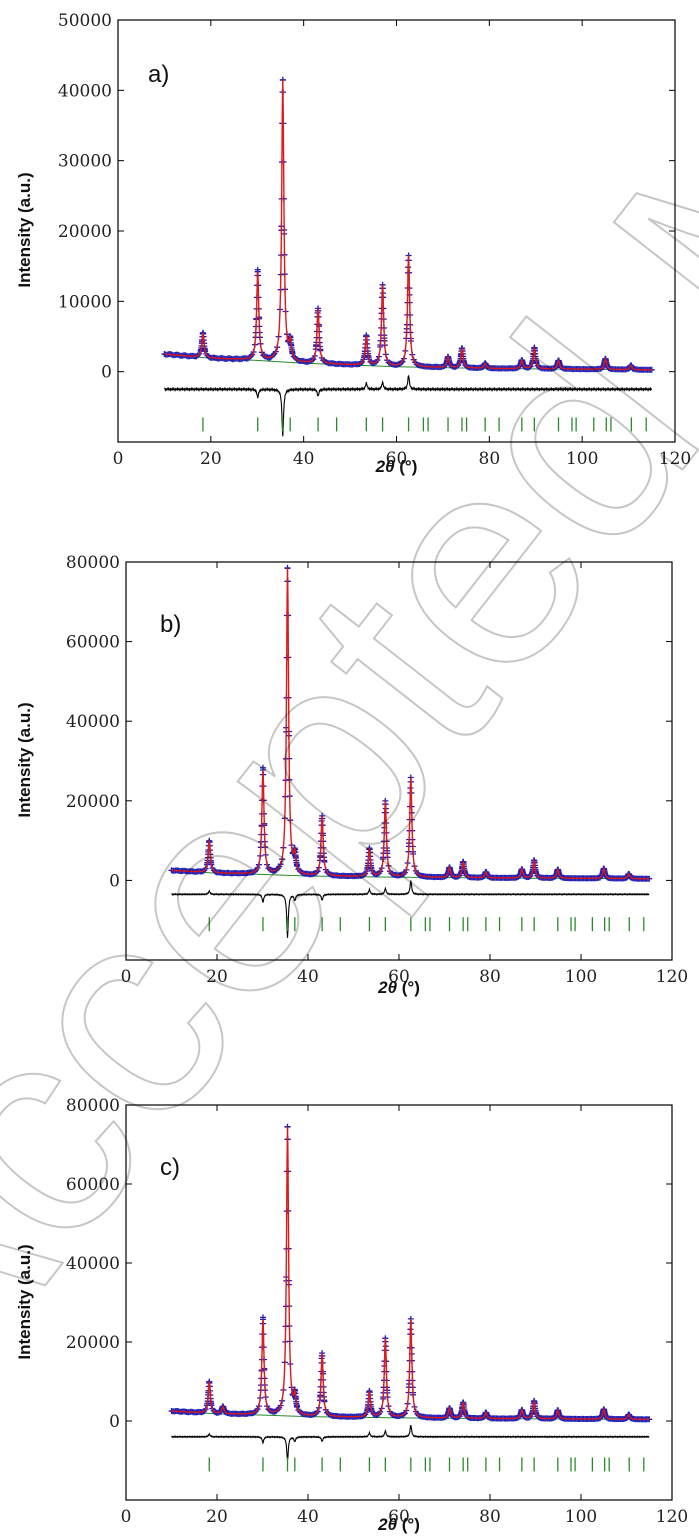 The height and width of the screenshot is (1538, 699). What do you see at coordinates (158, 74) in the screenshot?
I see `panel-label: a)` at bounding box center [158, 74].